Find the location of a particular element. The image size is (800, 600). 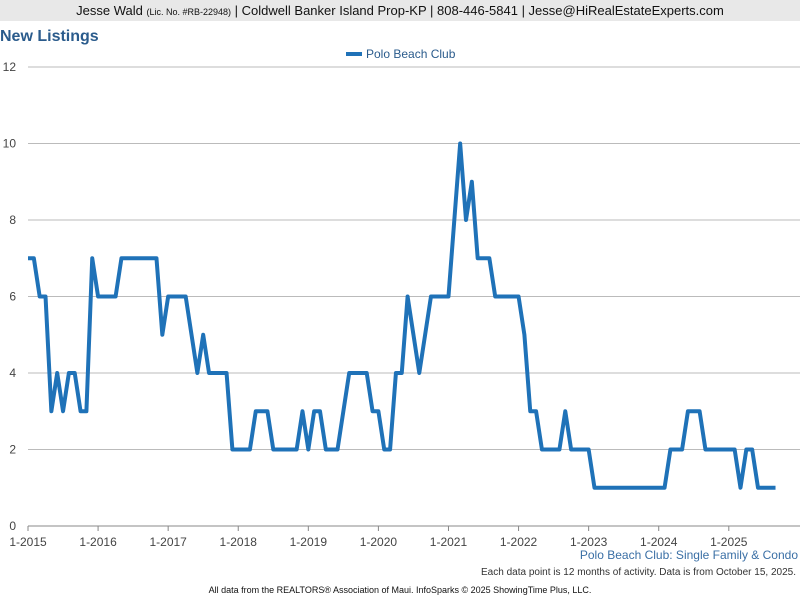

y-tick-label: 0 is located at coordinates (12, 526).